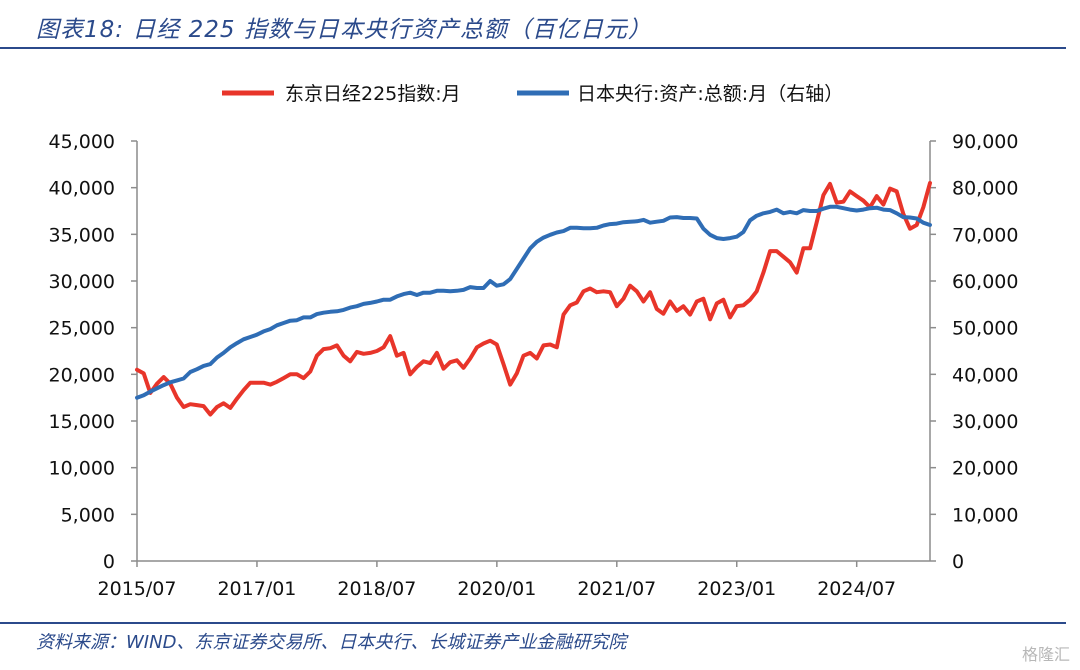 This screenshot has height=670, width=1080. What do you see at coordinates (373, 94) in the screenshot?
I see `legend-label: 东京日经225指数:月` at bounding box center [373, 94].